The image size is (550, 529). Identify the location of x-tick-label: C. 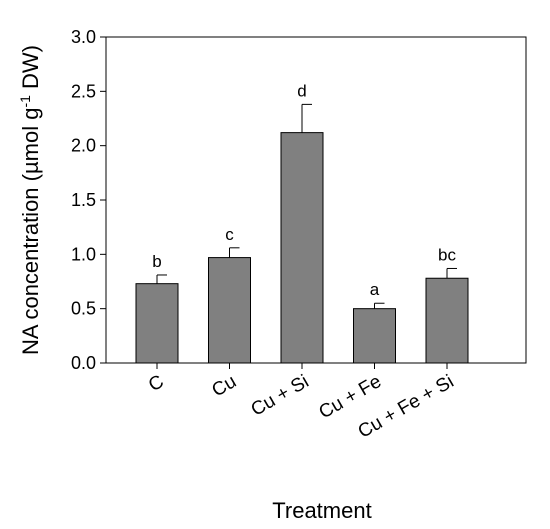
(156, 383).